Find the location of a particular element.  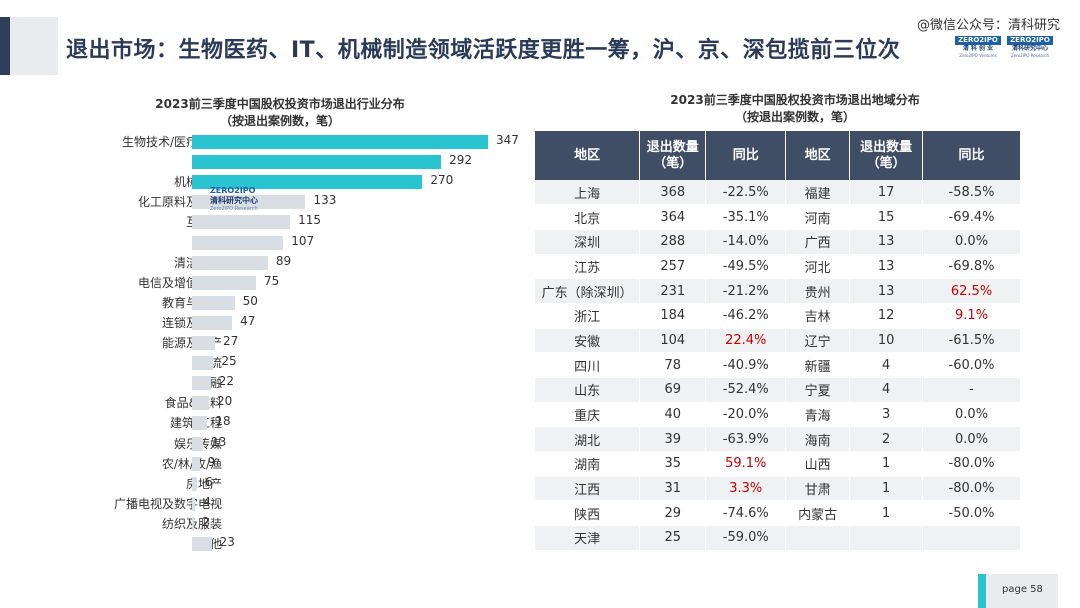

page-title: 退出市场：生物医药、IT、机械制造领域活跃度更胜一筹，沪、京、深包揽前三位次 is located at coordinates (483, 50).